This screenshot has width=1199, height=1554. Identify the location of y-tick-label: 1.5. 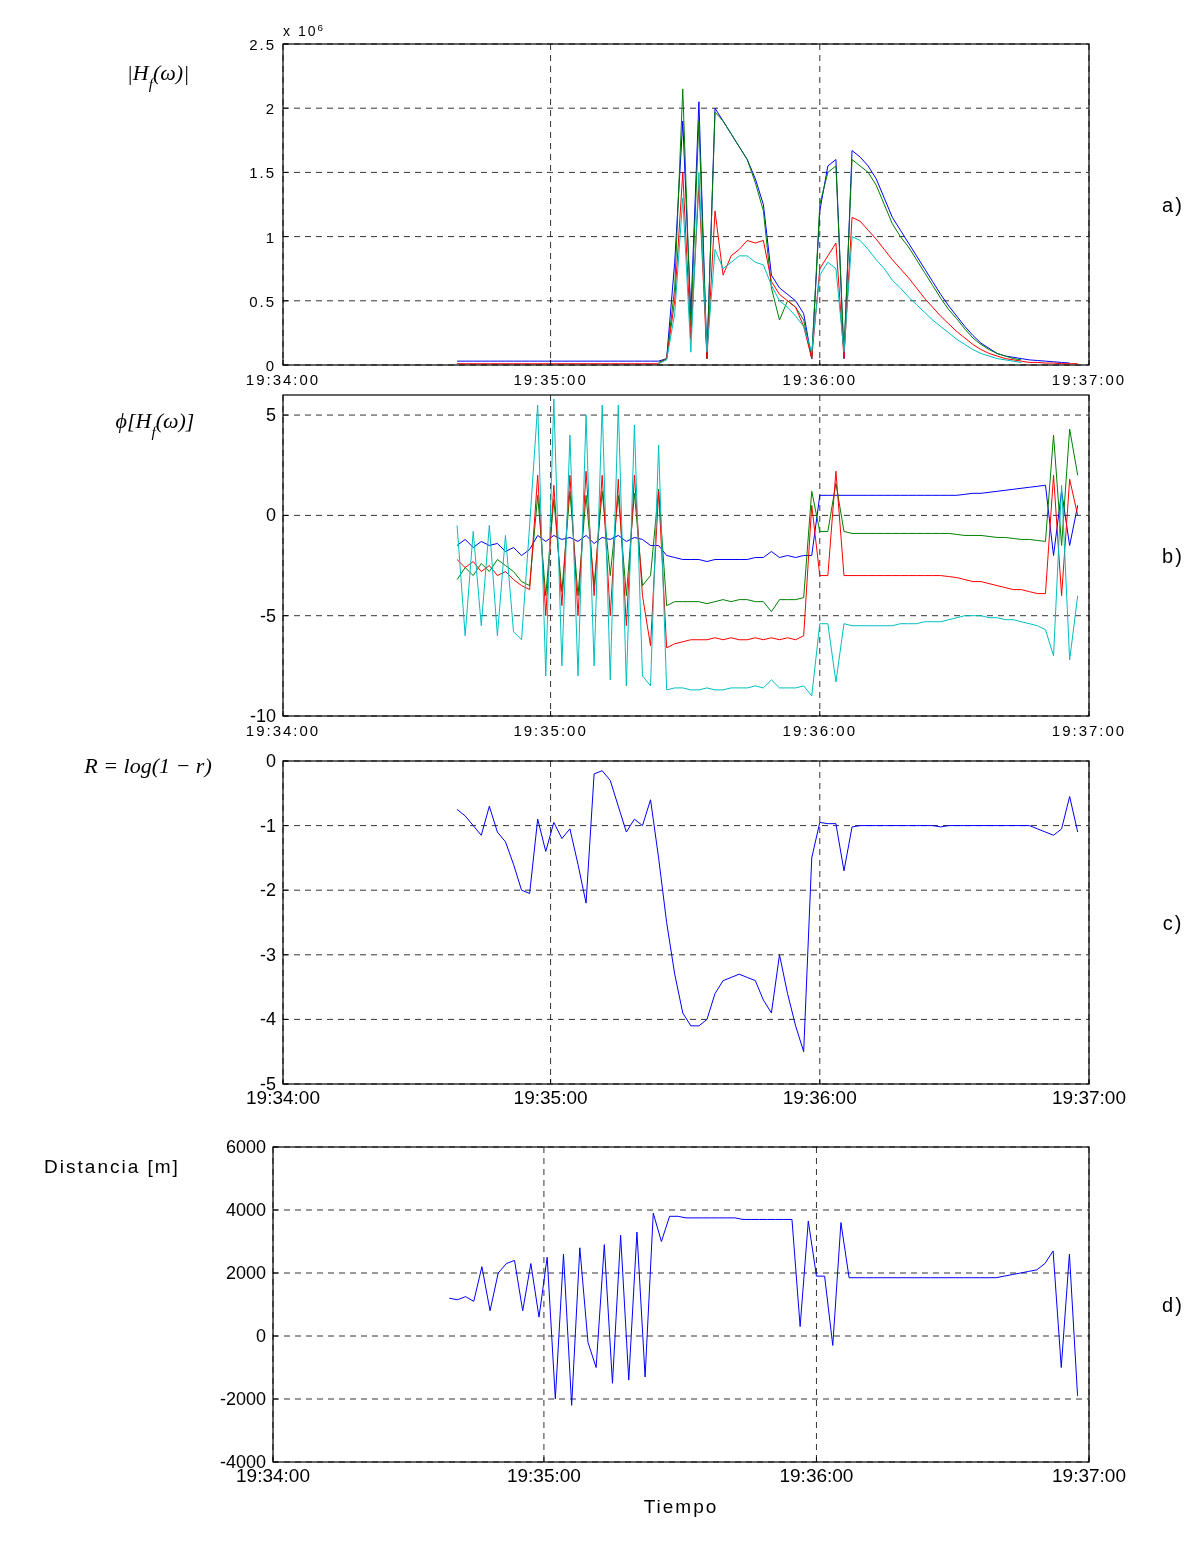
(262, 173).